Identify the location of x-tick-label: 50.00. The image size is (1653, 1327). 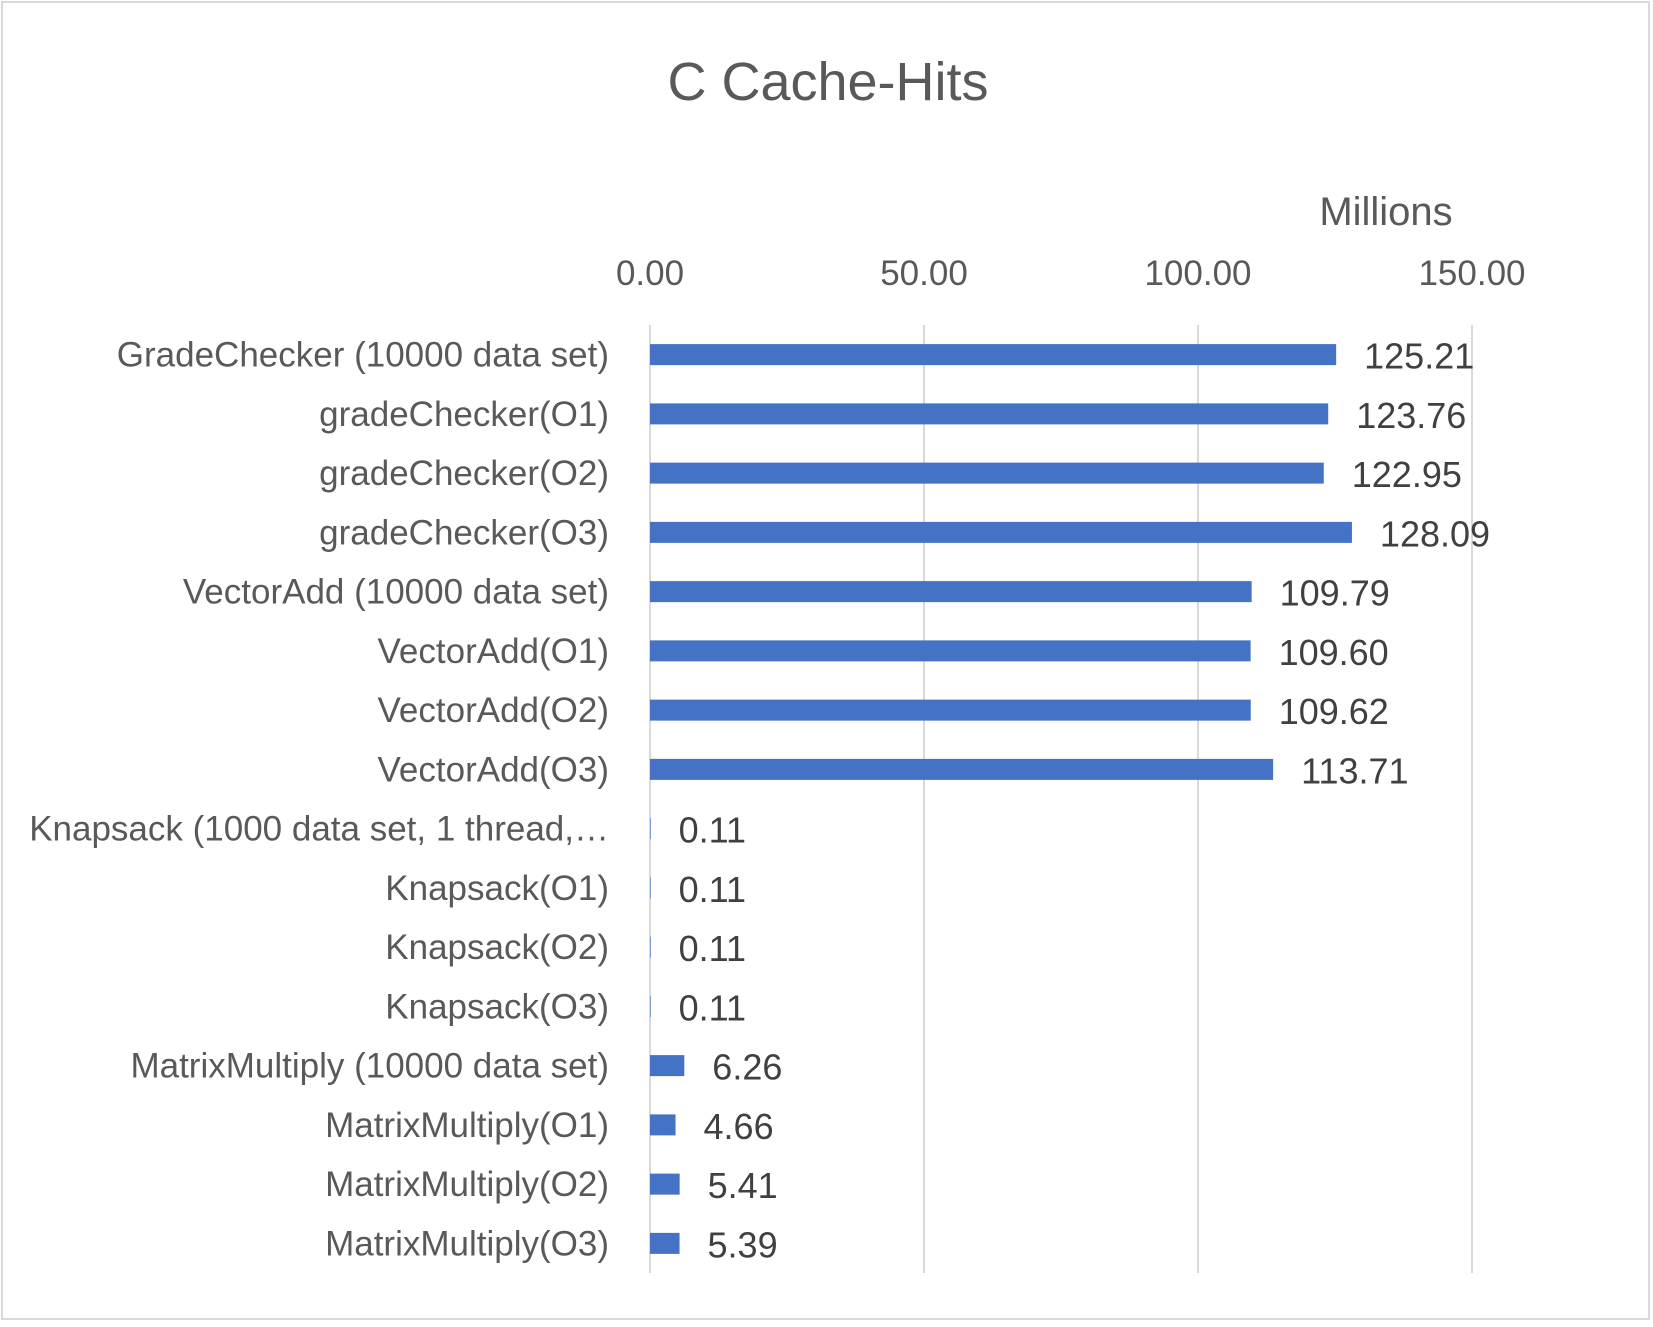
(924, 273).